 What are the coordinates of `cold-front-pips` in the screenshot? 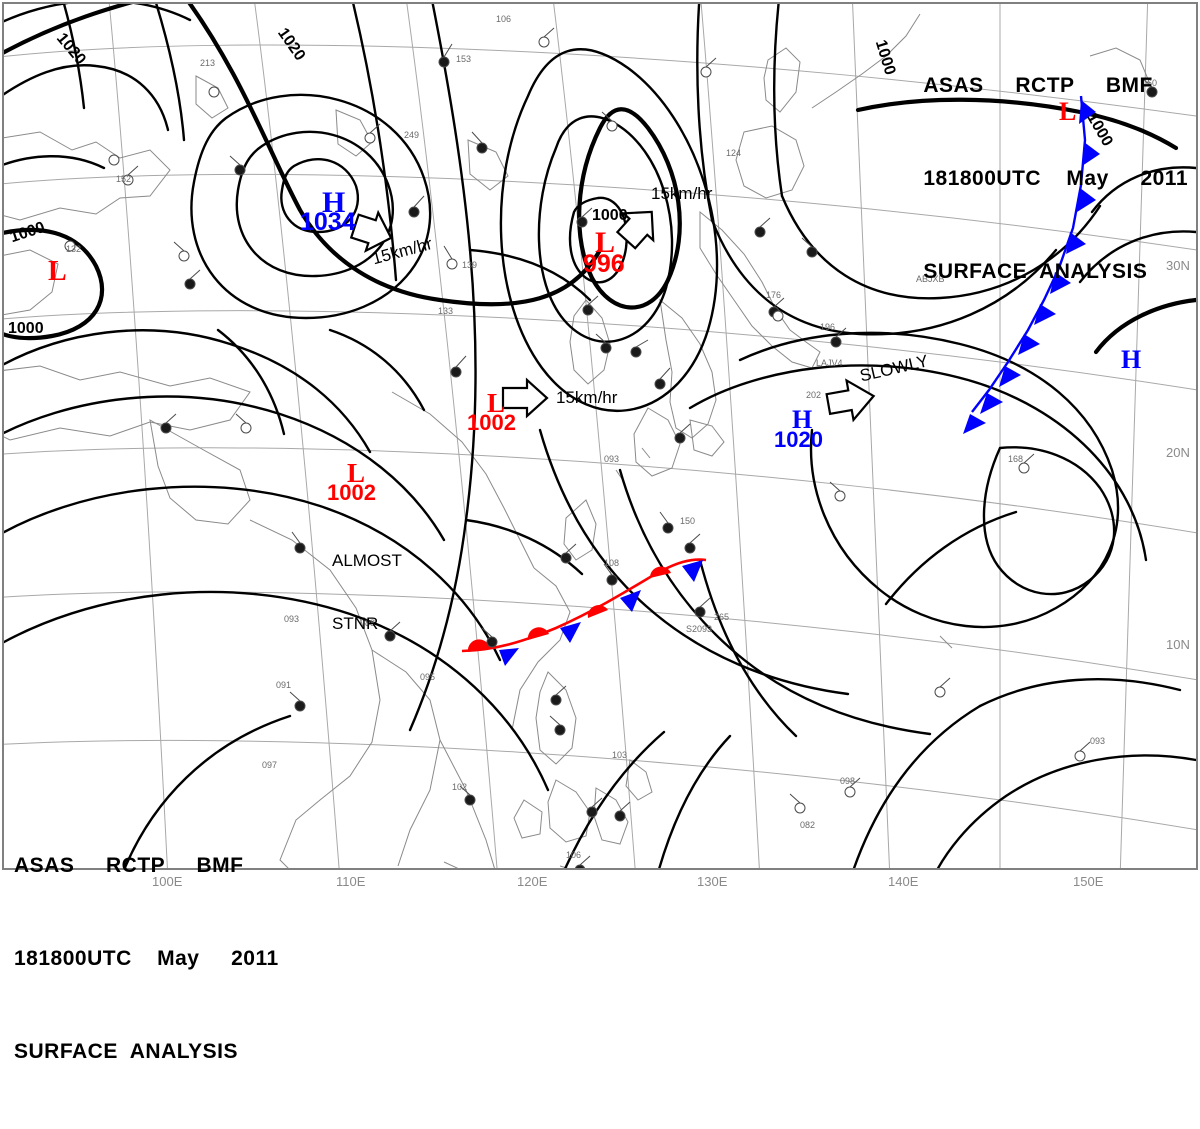 It's located at (1031, 267).